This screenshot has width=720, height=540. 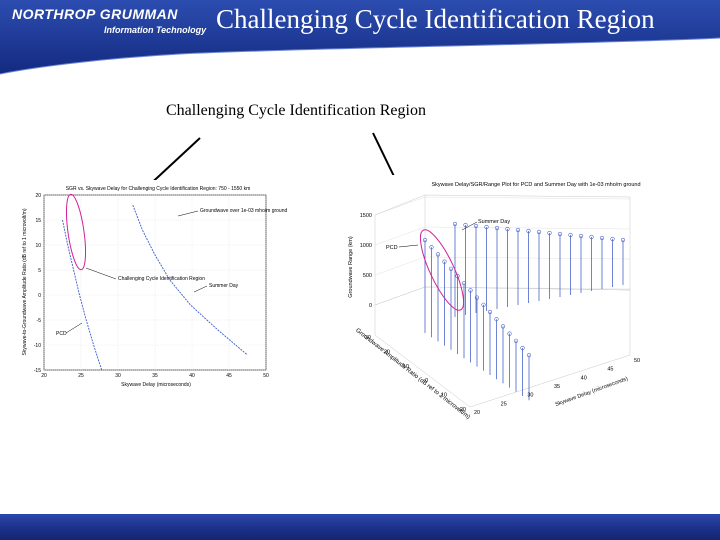 I want to click on right-x-ticks: 50 45 40 35 30 25 20, so click(x=557, y=387).